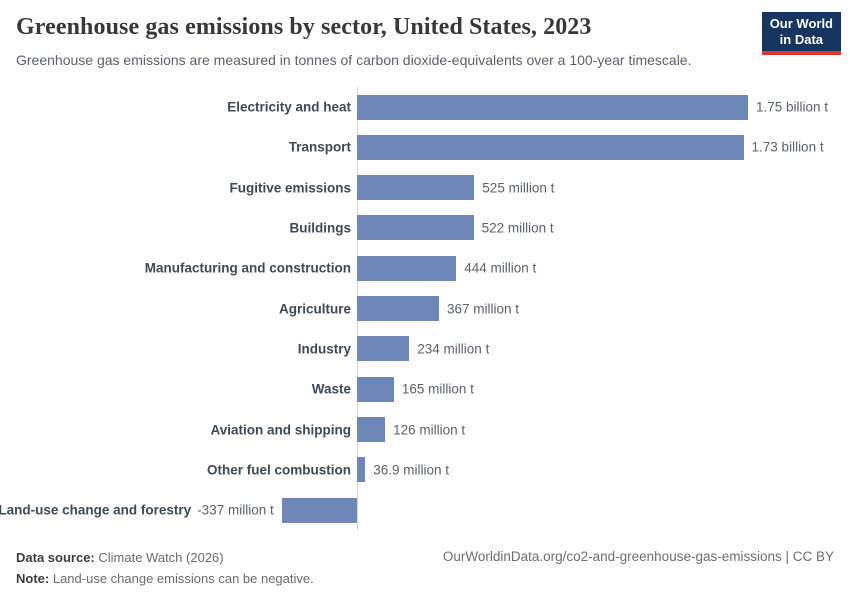 Image resolution: width=850 pixels, height=600 pixels. I want to click on category-label-waste: Waste, so click(331, 389).